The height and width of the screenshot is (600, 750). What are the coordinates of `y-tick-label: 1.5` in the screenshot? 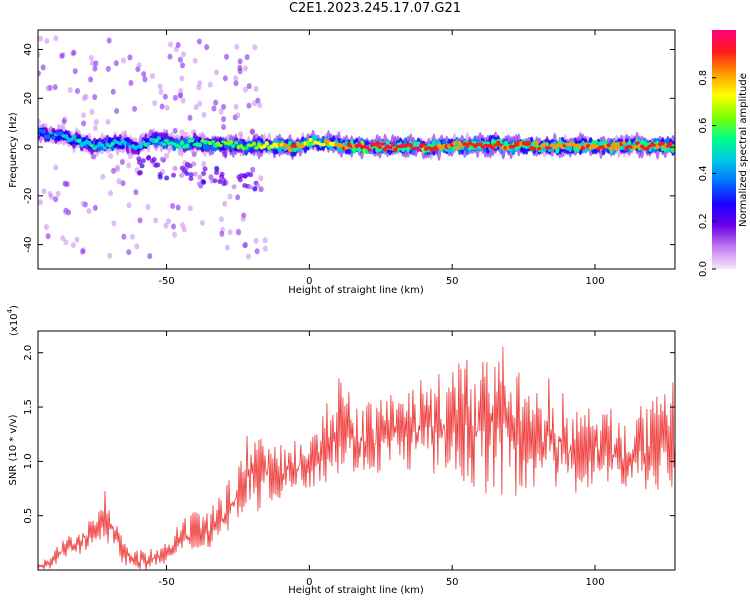 It's located at (28, 407).